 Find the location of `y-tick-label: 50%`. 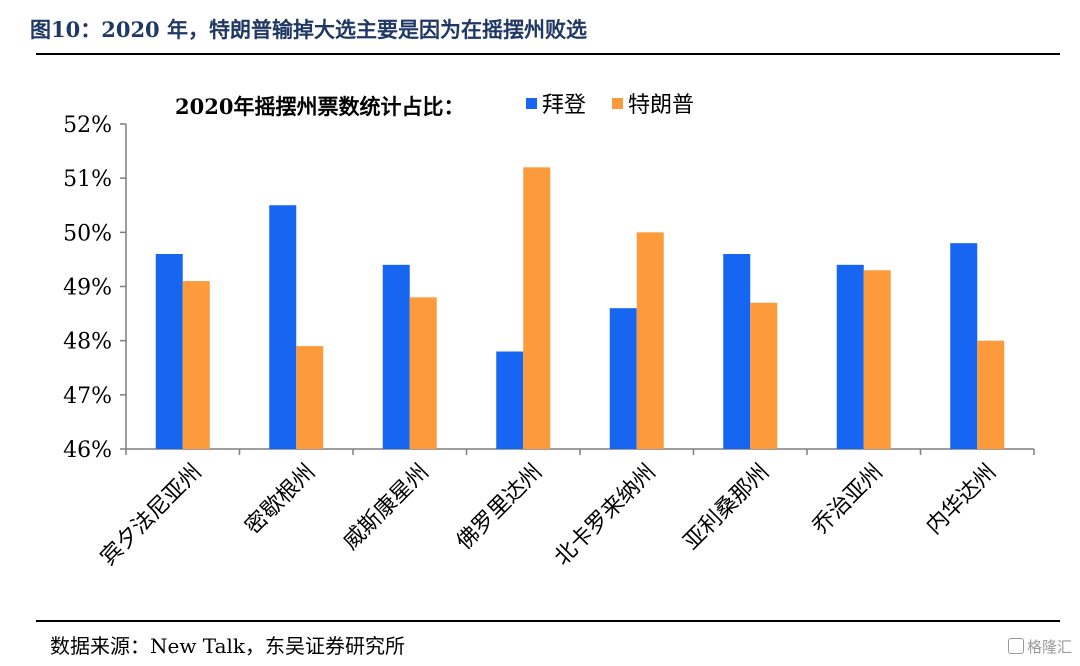

y-tick-label: 50% is located at coordinates (87, 233).